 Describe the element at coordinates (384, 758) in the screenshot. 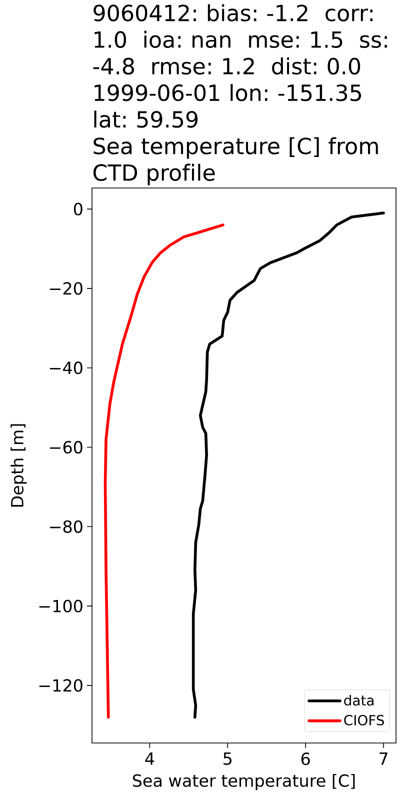

I see `x-tick-label: 7` at that location.